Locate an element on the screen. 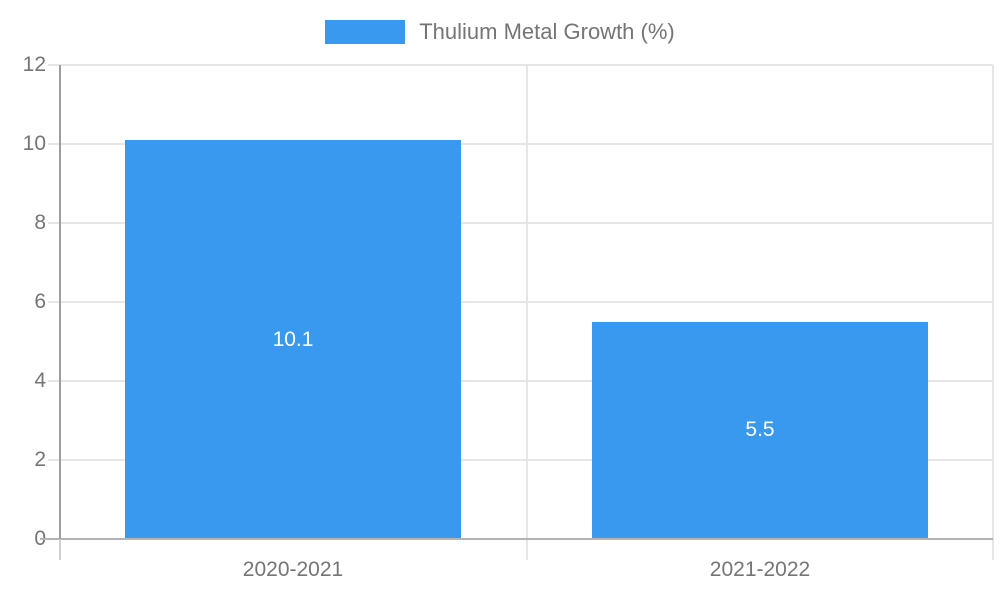 Image resolution: width=1000 pixels, height=600 pixels. x-tick-label: 2020-2021 is located at coordinates (293, 569).